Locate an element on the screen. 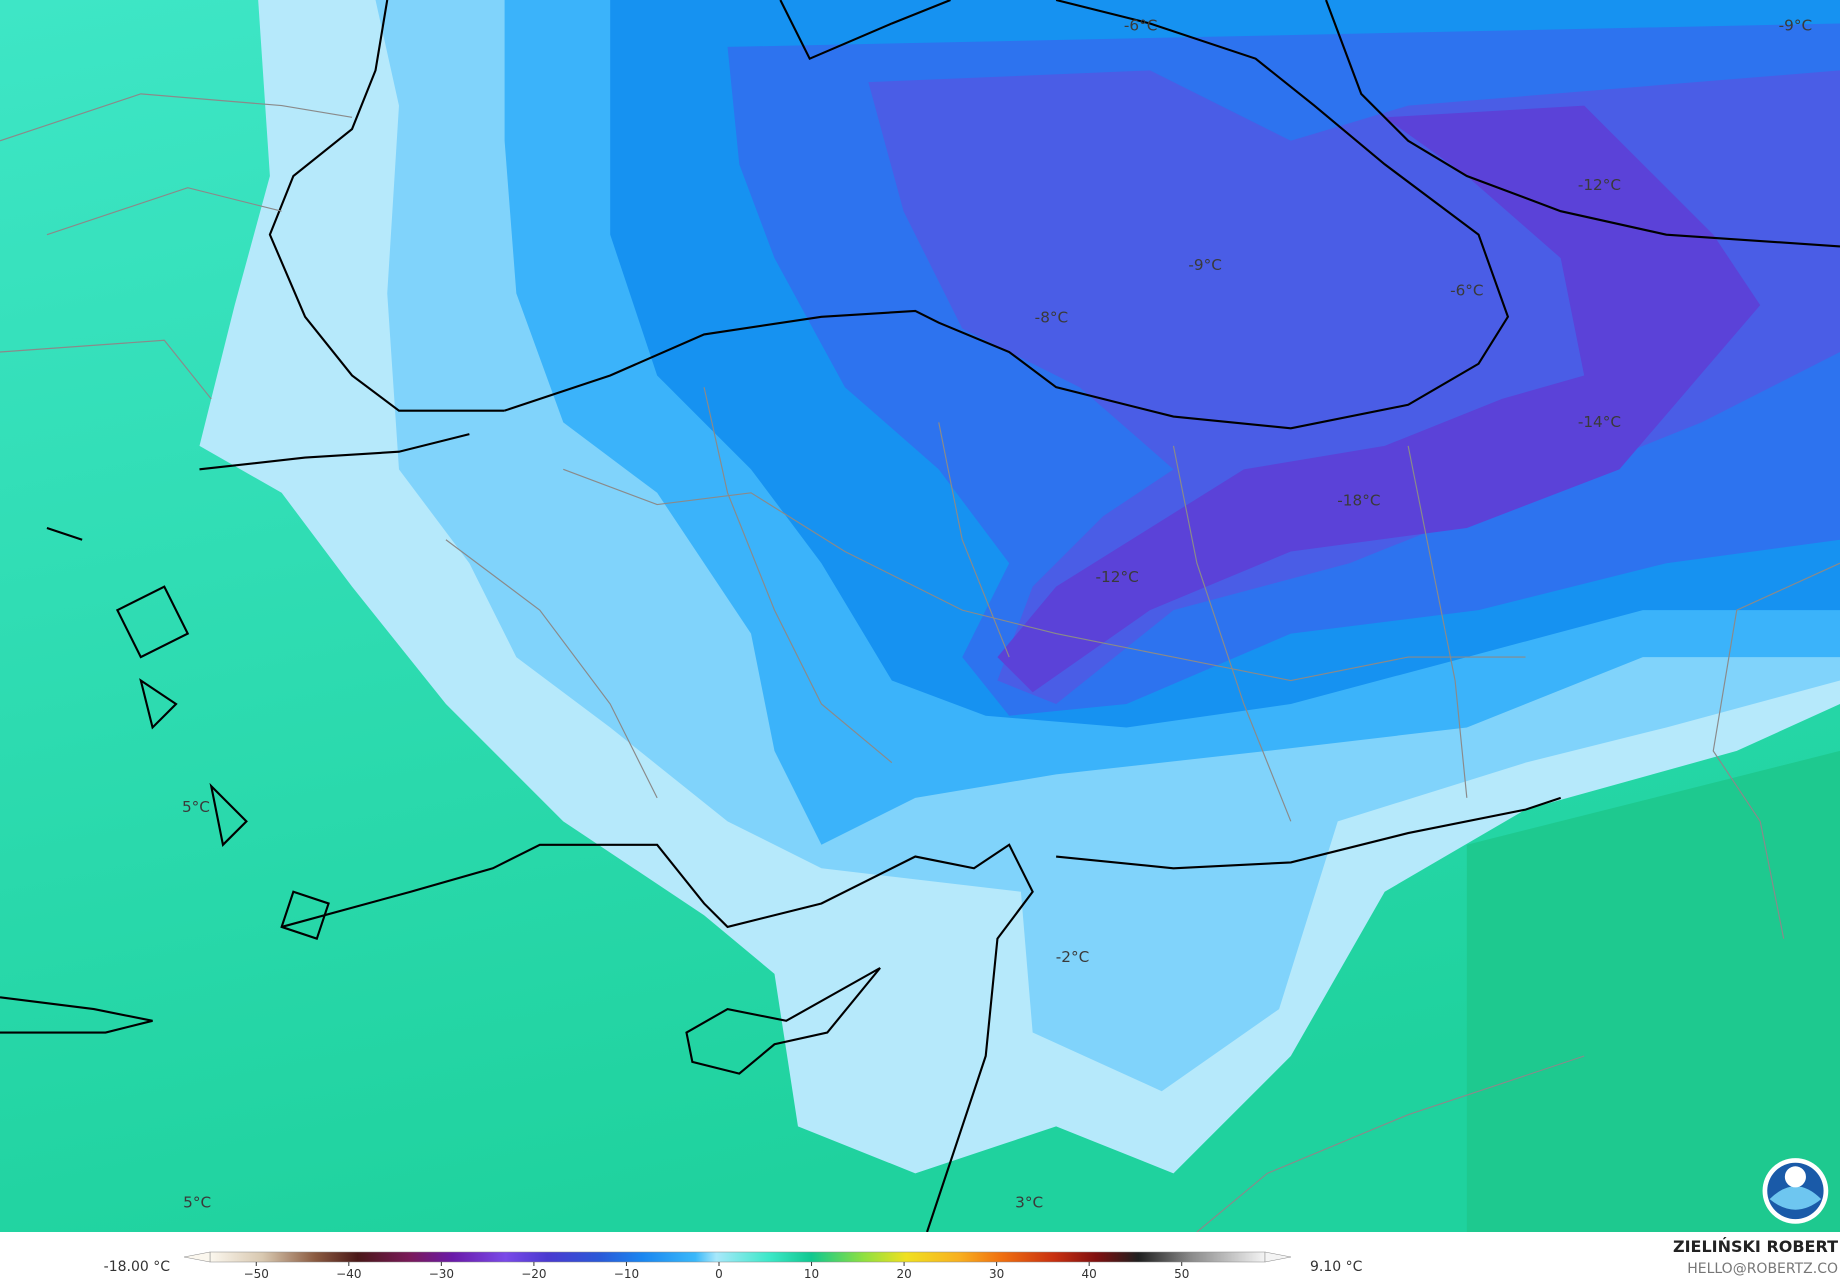  tick-label: 10 is located at coordinates (811, 1274).